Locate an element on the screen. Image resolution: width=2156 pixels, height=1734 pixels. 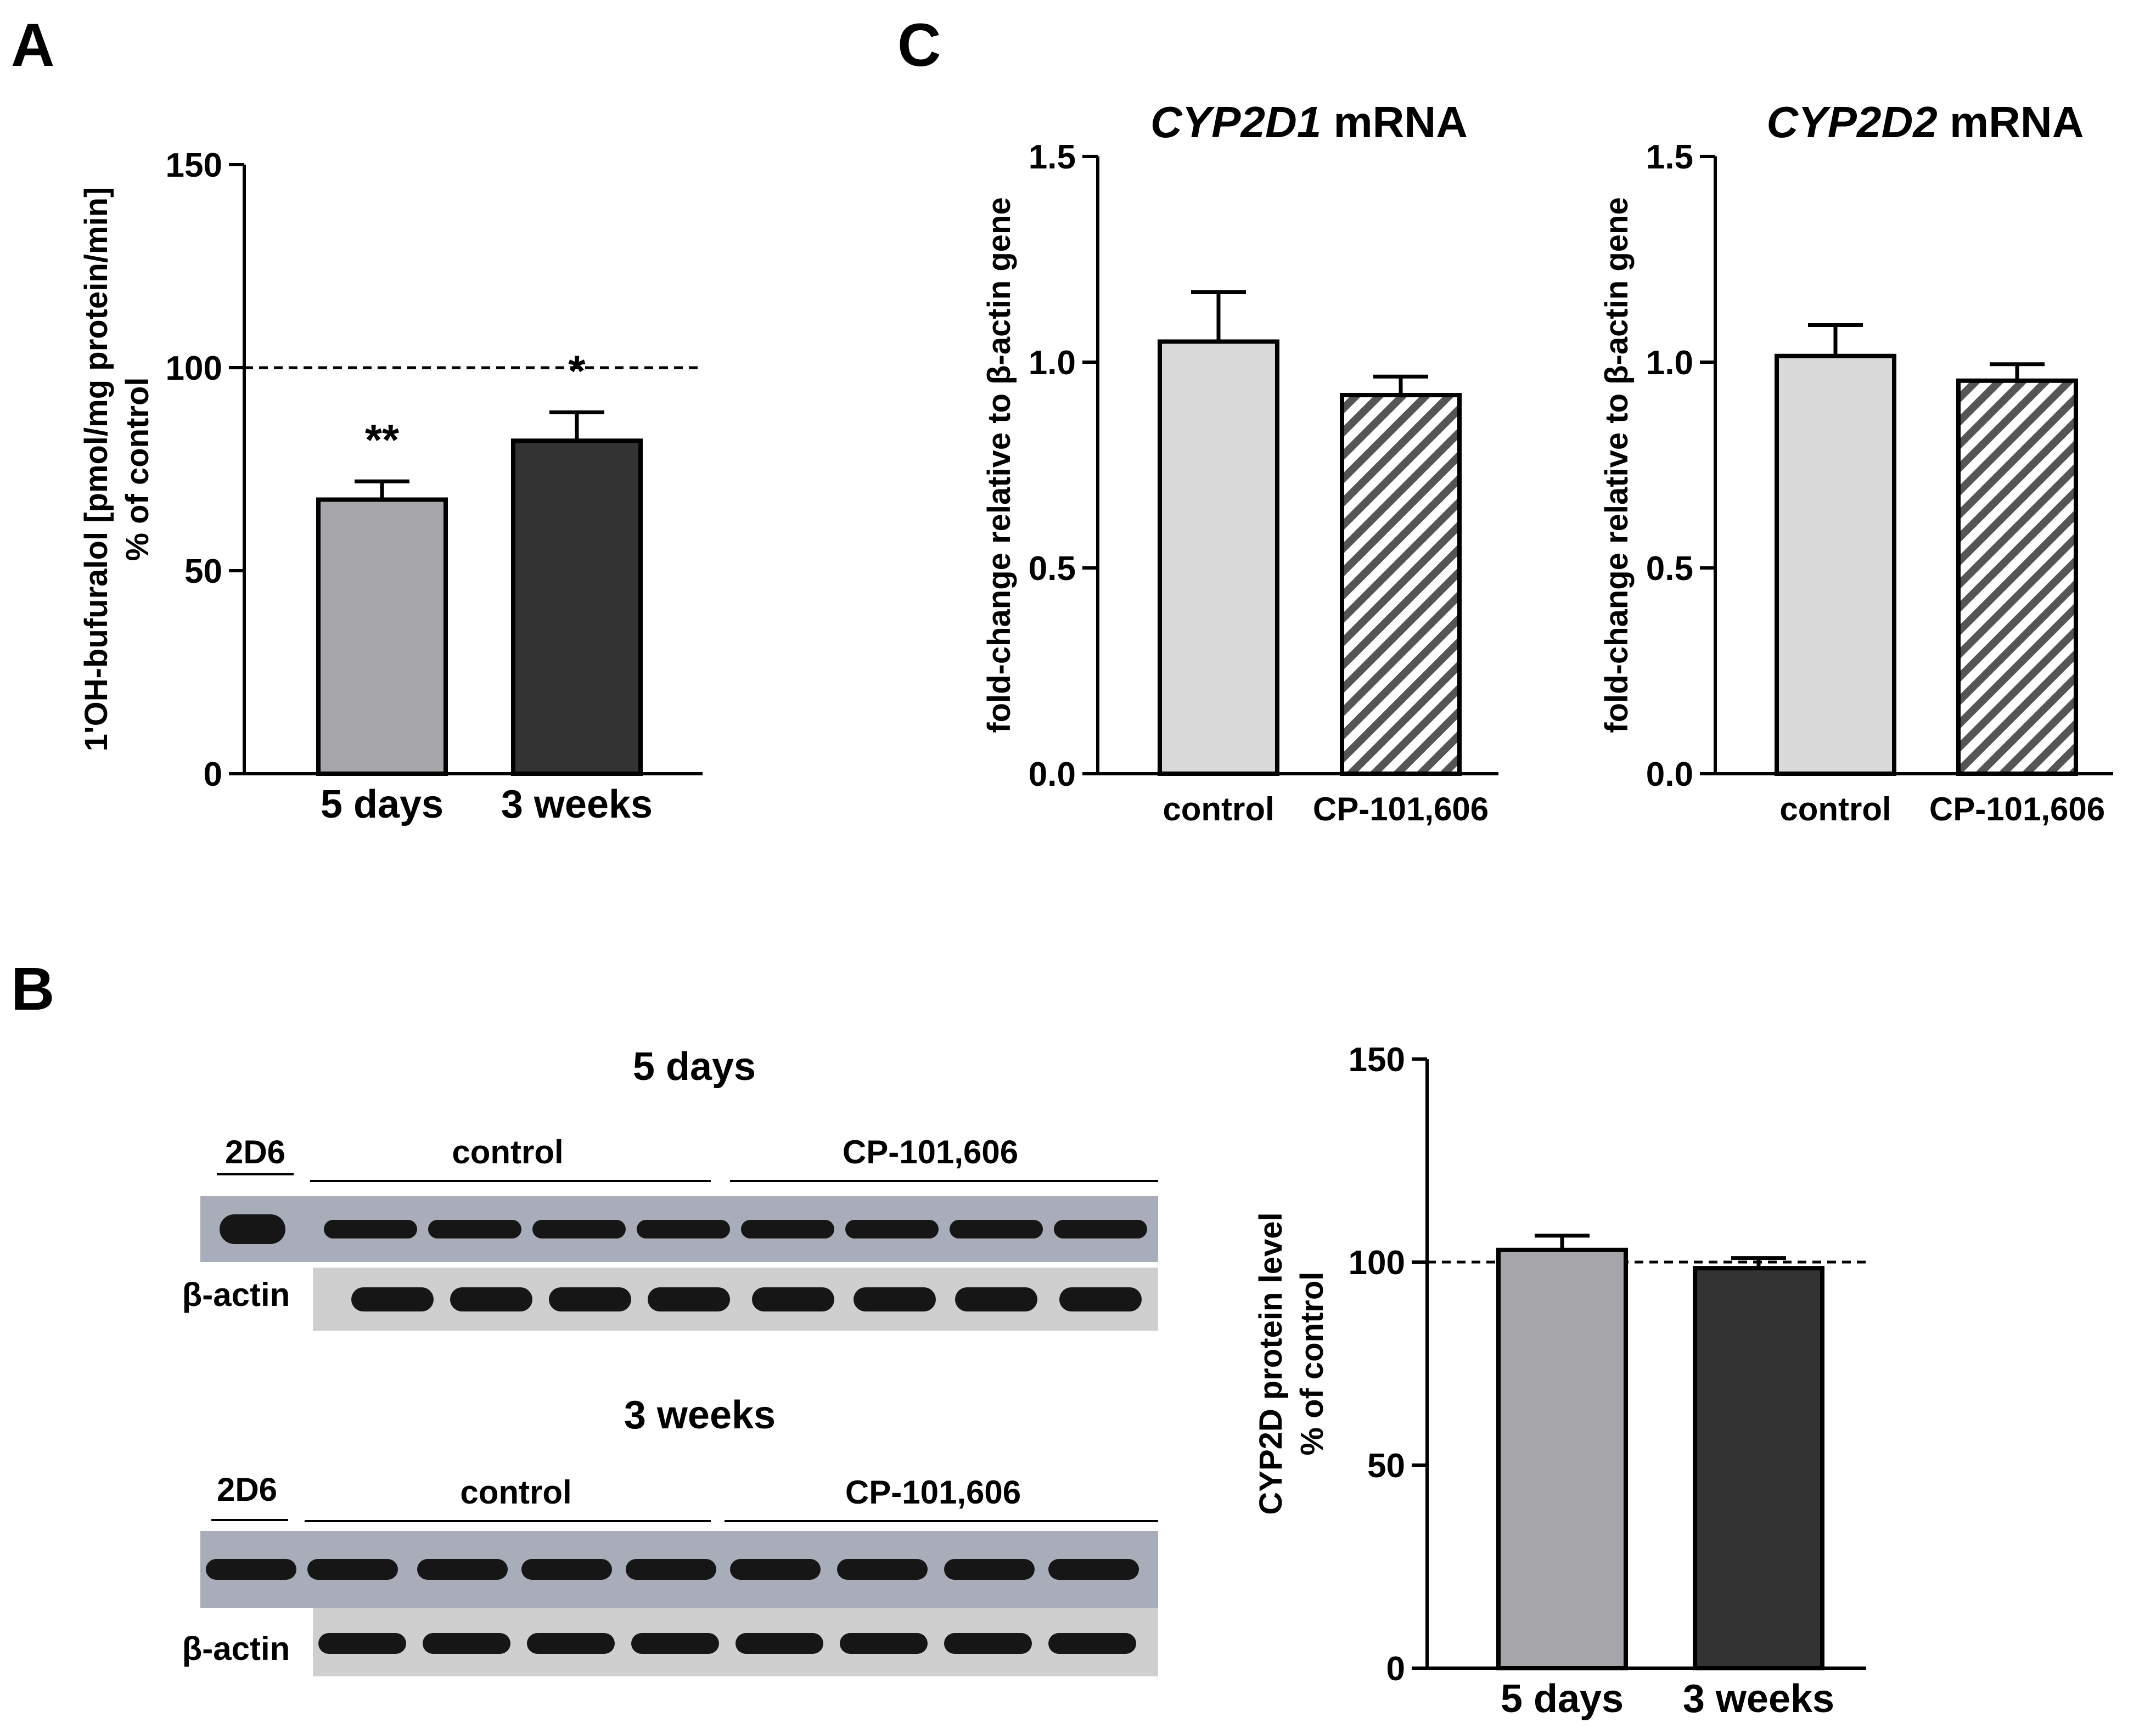
blot-title: 3 weeks is located at coordinates (700, 1415).